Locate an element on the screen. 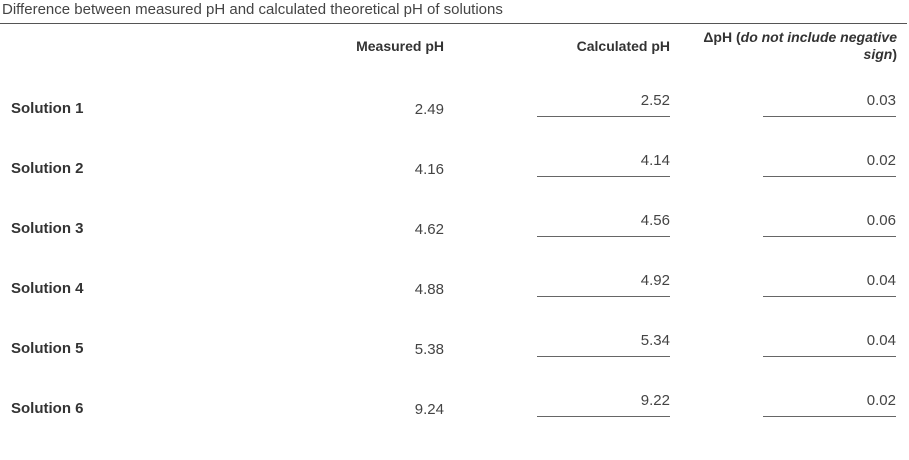  table-row: Solution 1 2.49 2.52 0.03 is located at coordinates (454, 126).